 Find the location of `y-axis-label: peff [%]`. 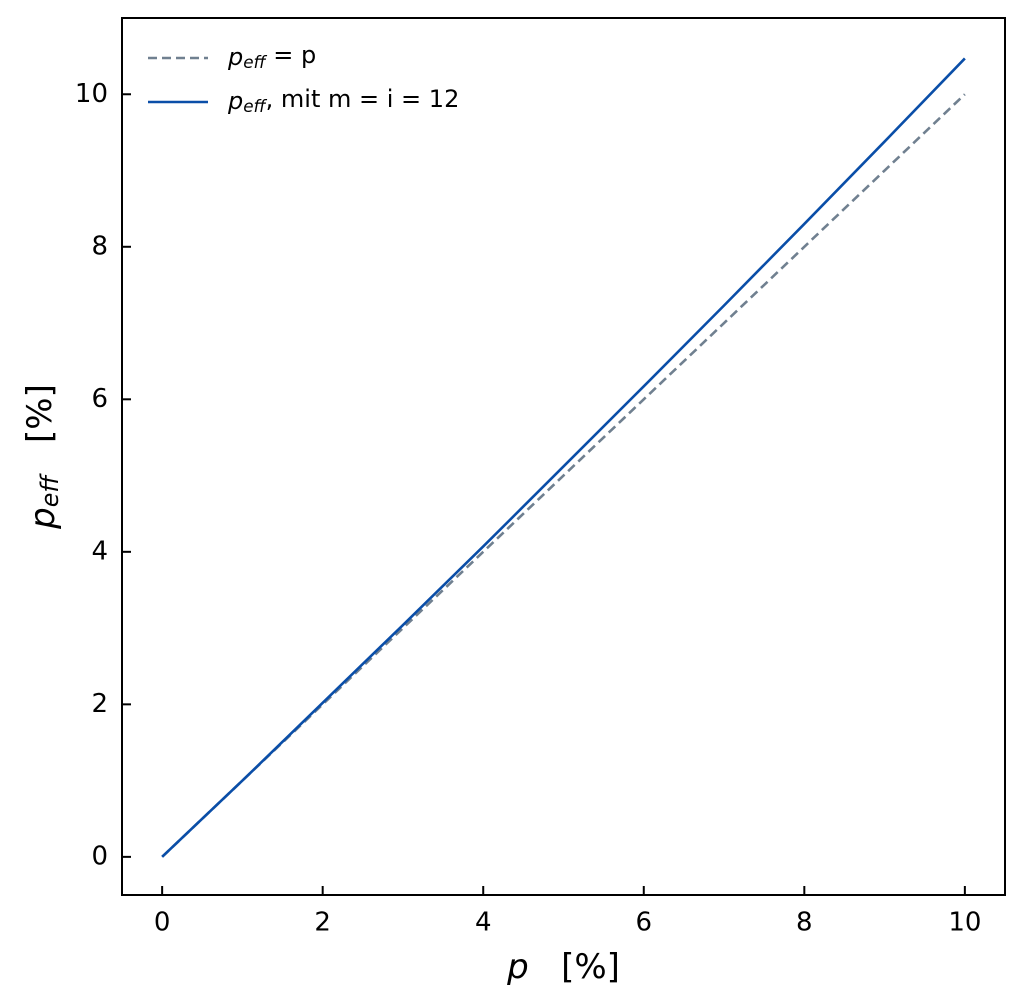

y-axis-label: peff [%] is located at coordinates (41, 457).